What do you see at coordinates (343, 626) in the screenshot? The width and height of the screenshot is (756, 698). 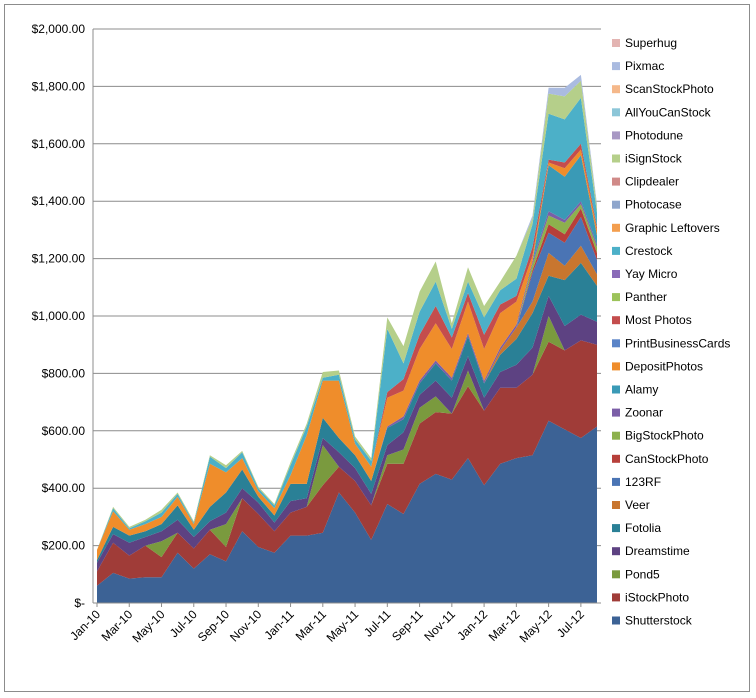 I see `x-tick-label: May-11` at bounding box center [343, 626].